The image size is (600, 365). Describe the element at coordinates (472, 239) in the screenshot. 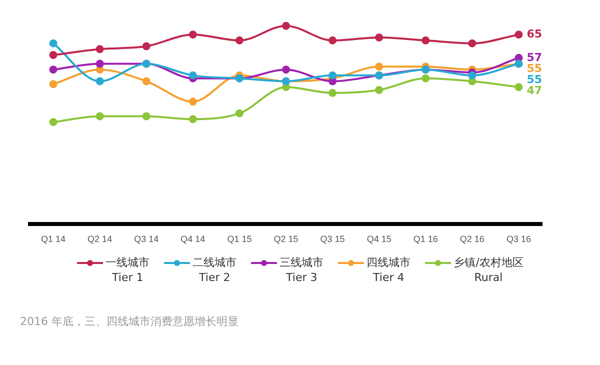

I see `x-tick-label: Q2 16` at that location.